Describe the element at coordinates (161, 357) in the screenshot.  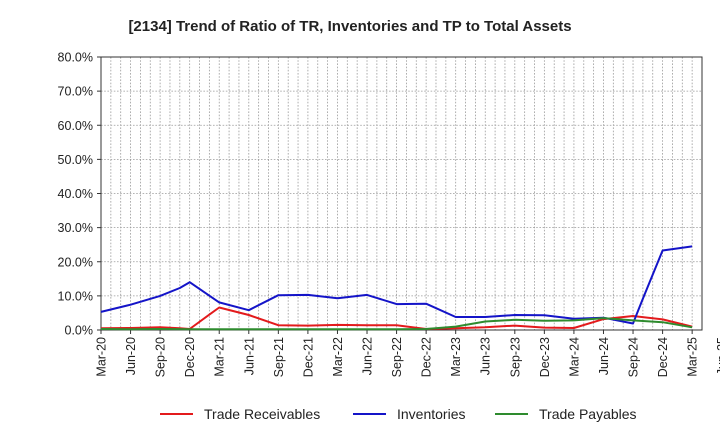
I see `x-tick-label: Sep-20` at that location.